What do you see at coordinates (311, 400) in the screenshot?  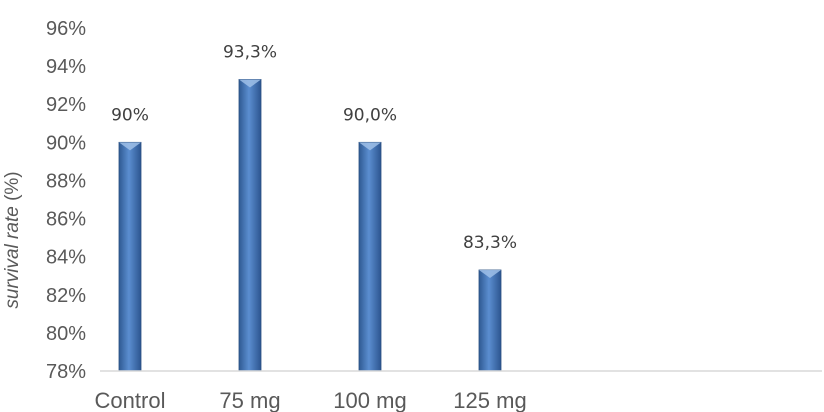 I see `x-axis-categories: Control 75 mg 100 mg 125 mg` at bounding box center [311, 400].